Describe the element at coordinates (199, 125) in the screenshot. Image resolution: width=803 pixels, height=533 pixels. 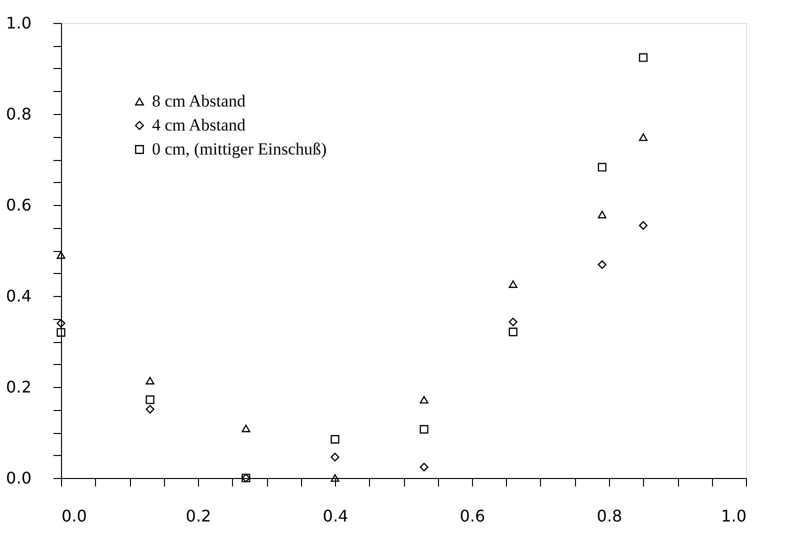
I see `legend-label: 4 cm Abstand` at that location.